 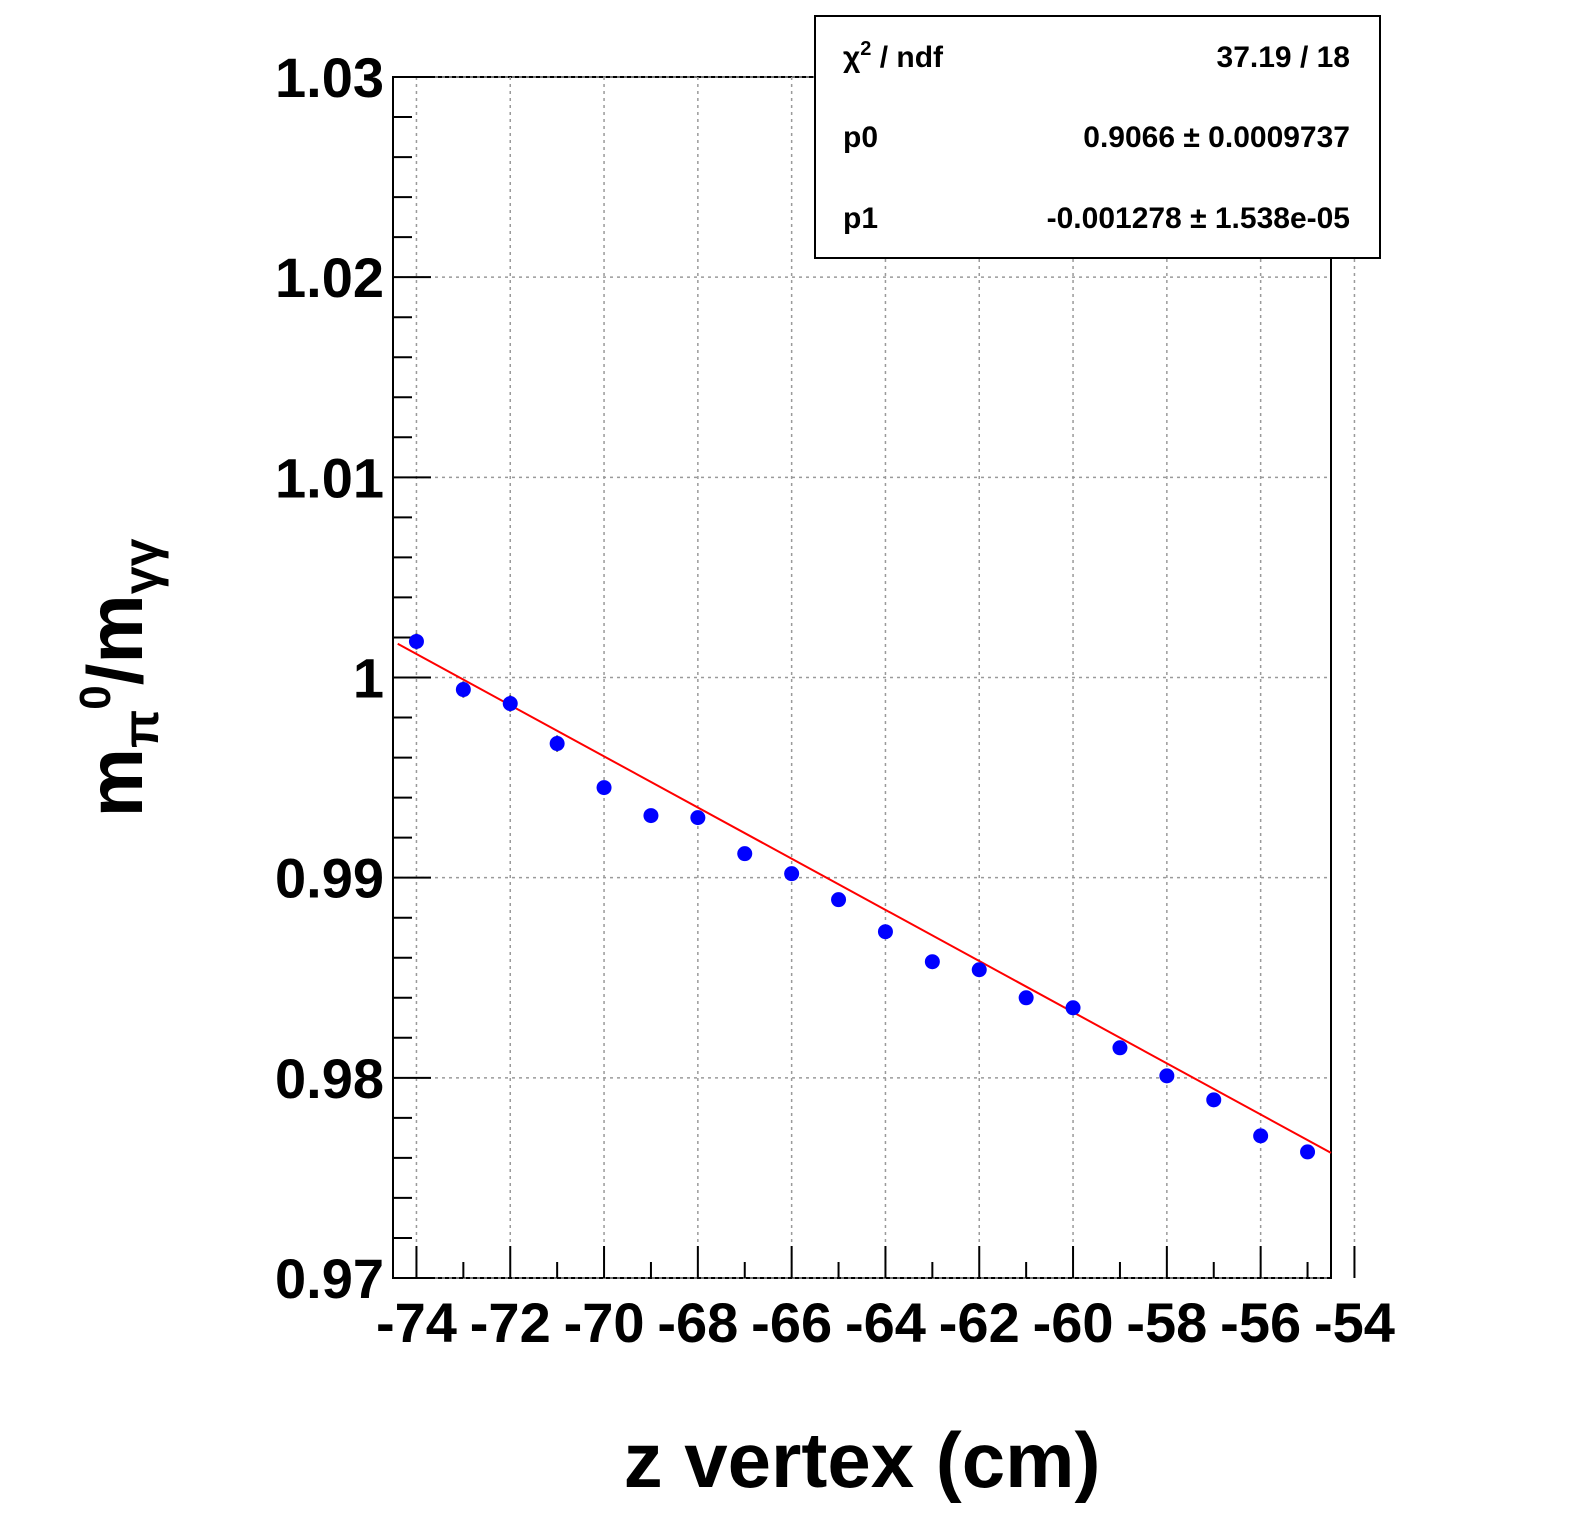 I want to click on x-tick-label: -62, so click(x=979, y=1322).